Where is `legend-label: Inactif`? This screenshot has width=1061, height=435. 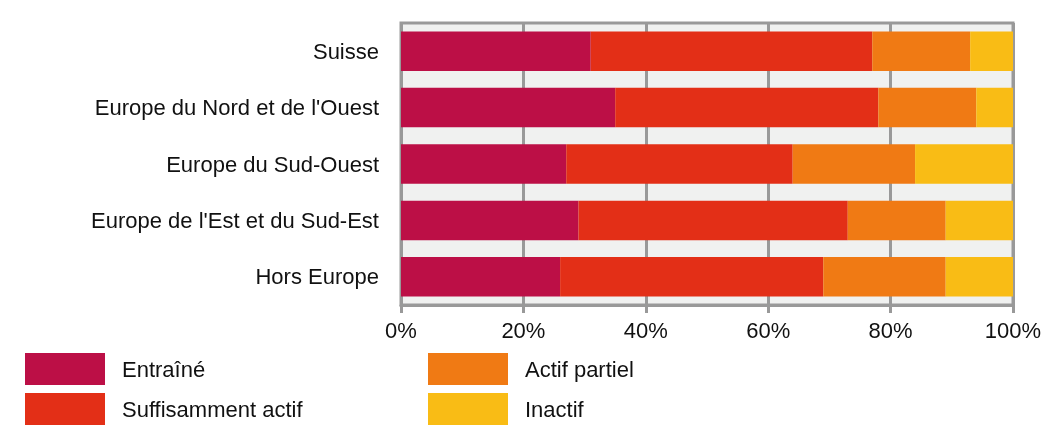 legend-label: Inactif is located at coordinates (555, 409).